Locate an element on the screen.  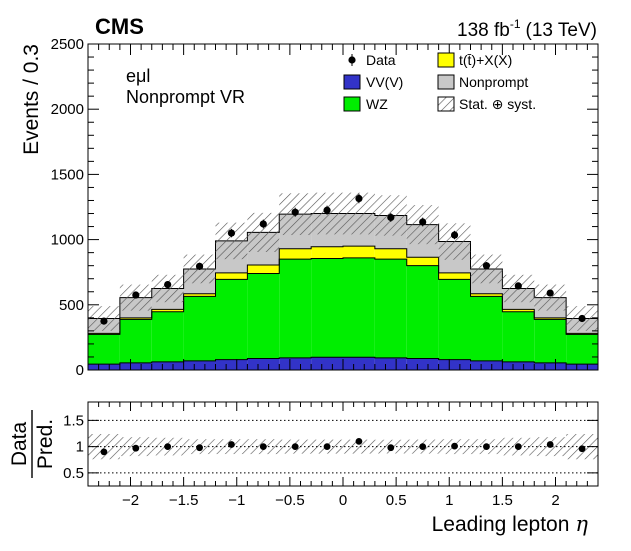
x-tick-label-1: −1.5 is located at coordinates (184, 500).